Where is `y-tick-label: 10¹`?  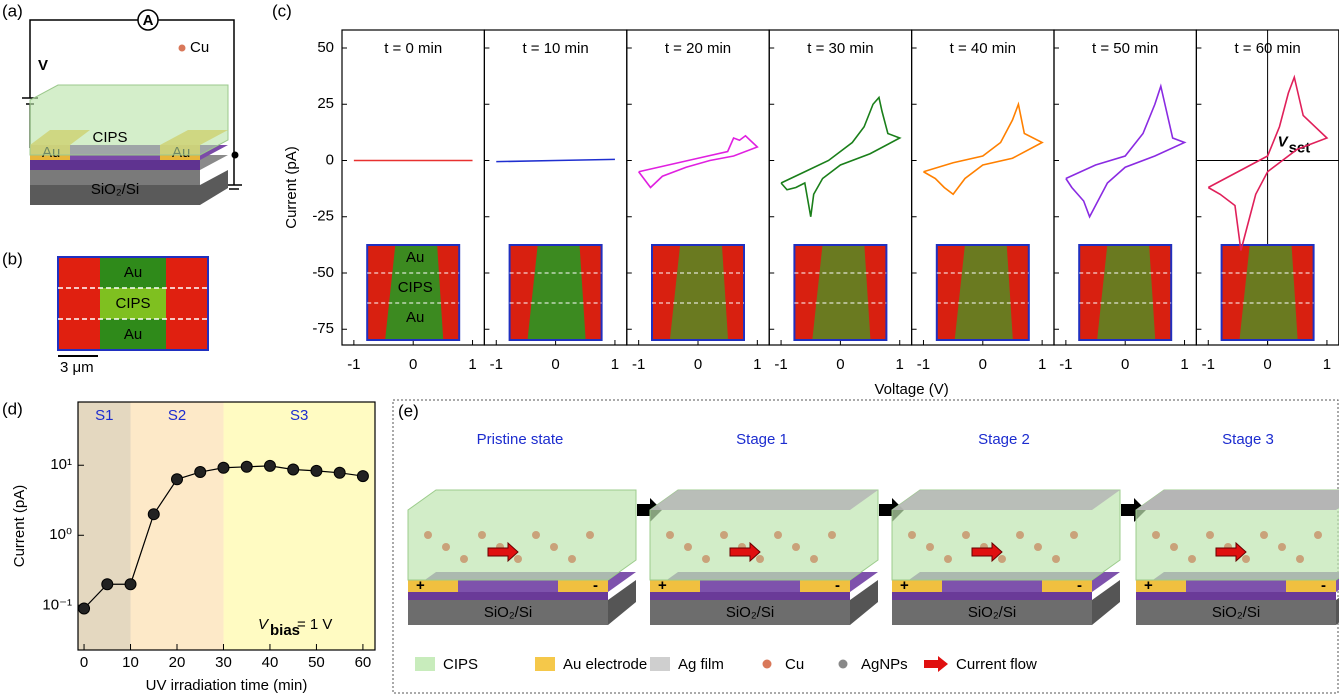 y-tick-label: 10¹ is located at coordinates (61, 464).